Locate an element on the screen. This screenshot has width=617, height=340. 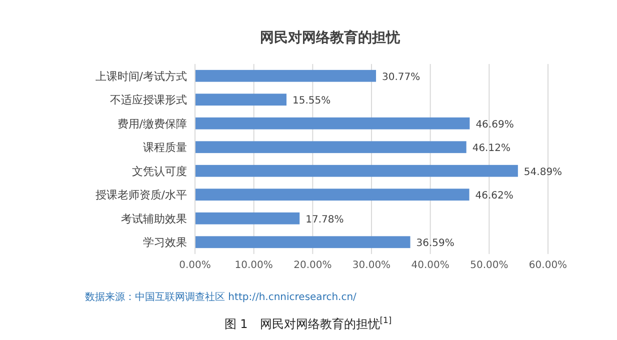
y-tick-label: 不适应授课形式 is located at coordinates (148, 100).